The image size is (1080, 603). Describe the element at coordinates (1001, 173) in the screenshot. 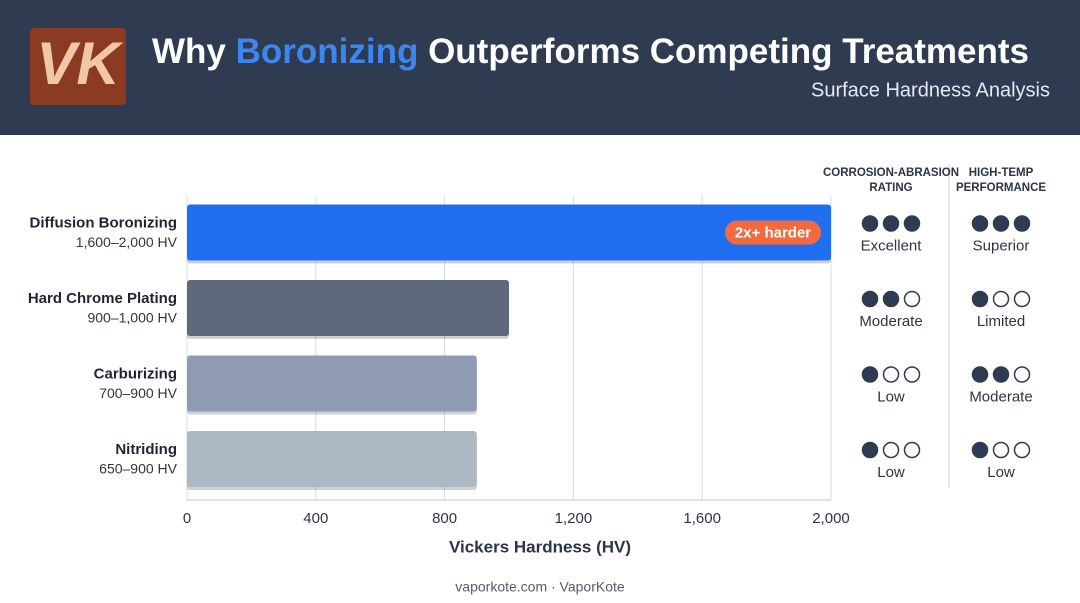

I see `table-header: HIGH-TEMP` at that location.